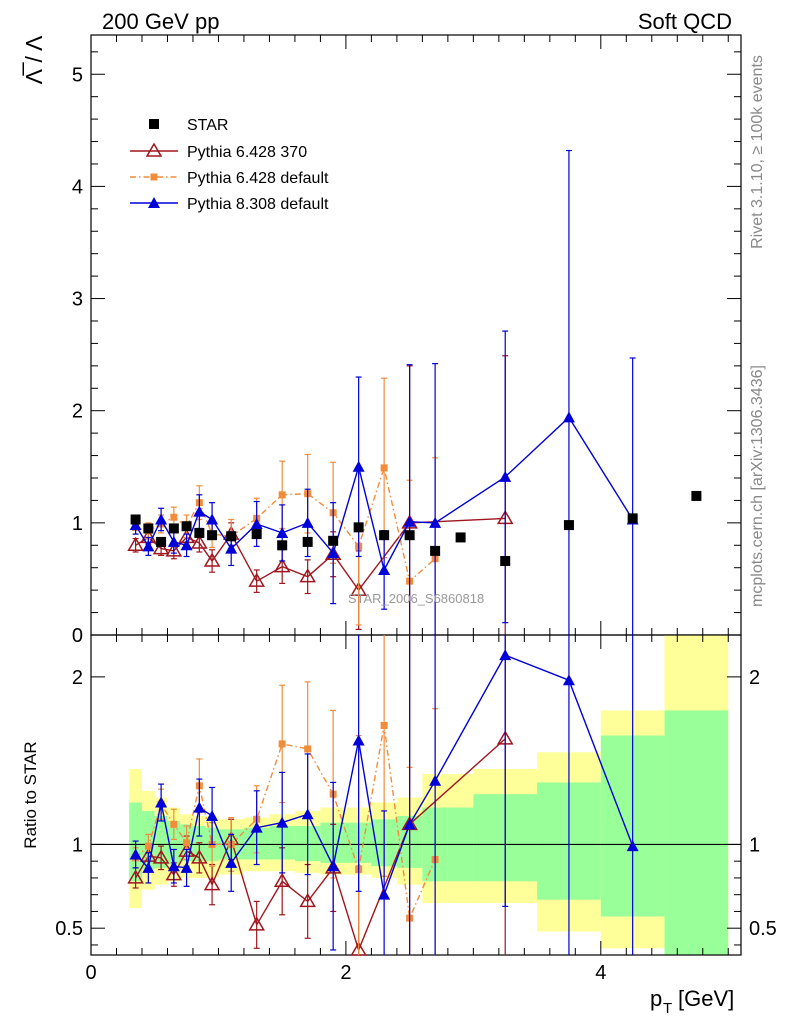 This screenshot has width=786, height=1024. What do you see at coordinates (258, 178) in the screenshot?
I see `legend-label: Pythia 6.428 default` at bounding box center [258, 178].